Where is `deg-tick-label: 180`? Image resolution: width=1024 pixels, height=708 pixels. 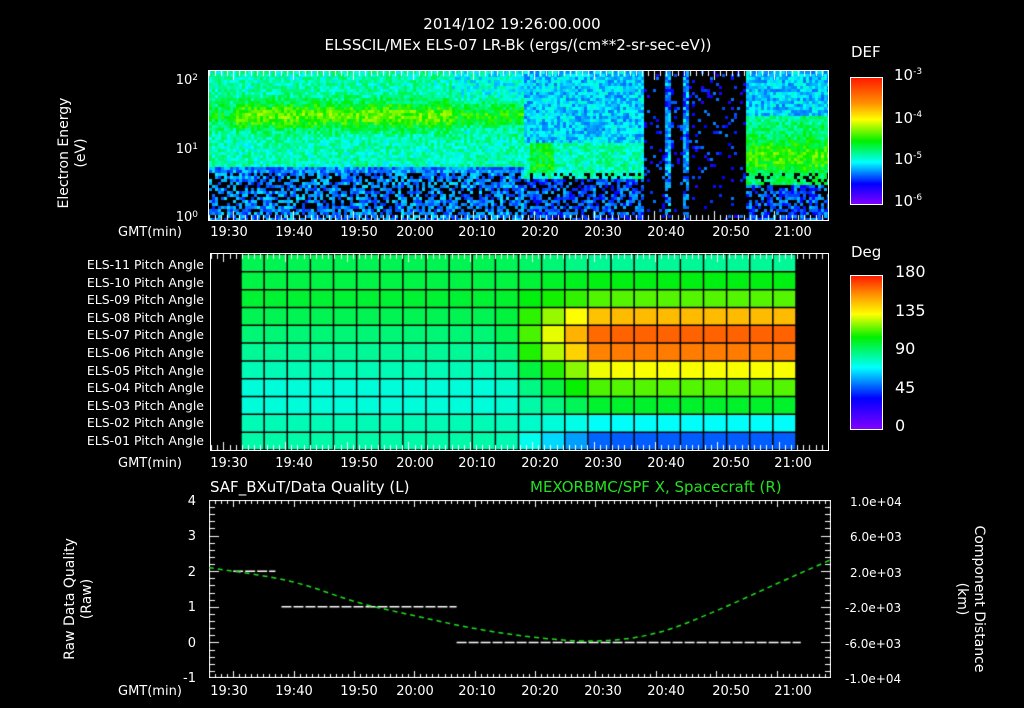
deg-tick-label: 180 is located at coordinates (910, 271).